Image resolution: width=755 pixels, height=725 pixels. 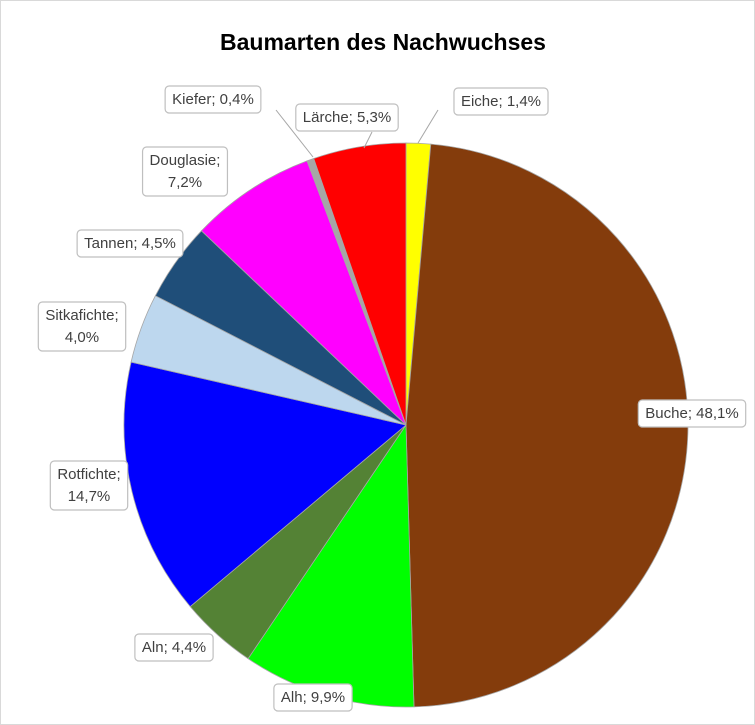 I want to click on data-label: Tannen; 4,5%, so click(x=130, y=243).